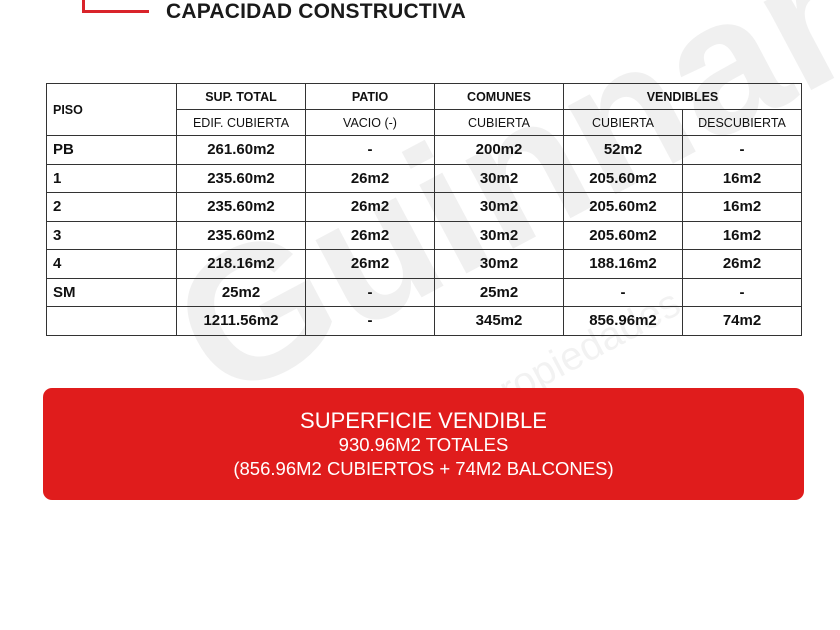  What do you see at coordinates (83, 6) in the screenshot?
I see `logo-bracket` at bounding box center [83, 6].